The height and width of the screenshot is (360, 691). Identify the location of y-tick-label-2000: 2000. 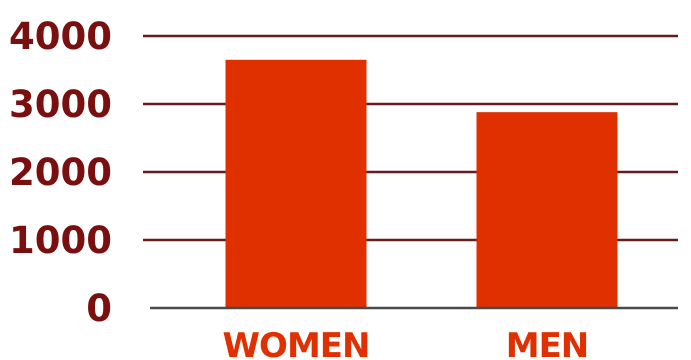
(60, 172).